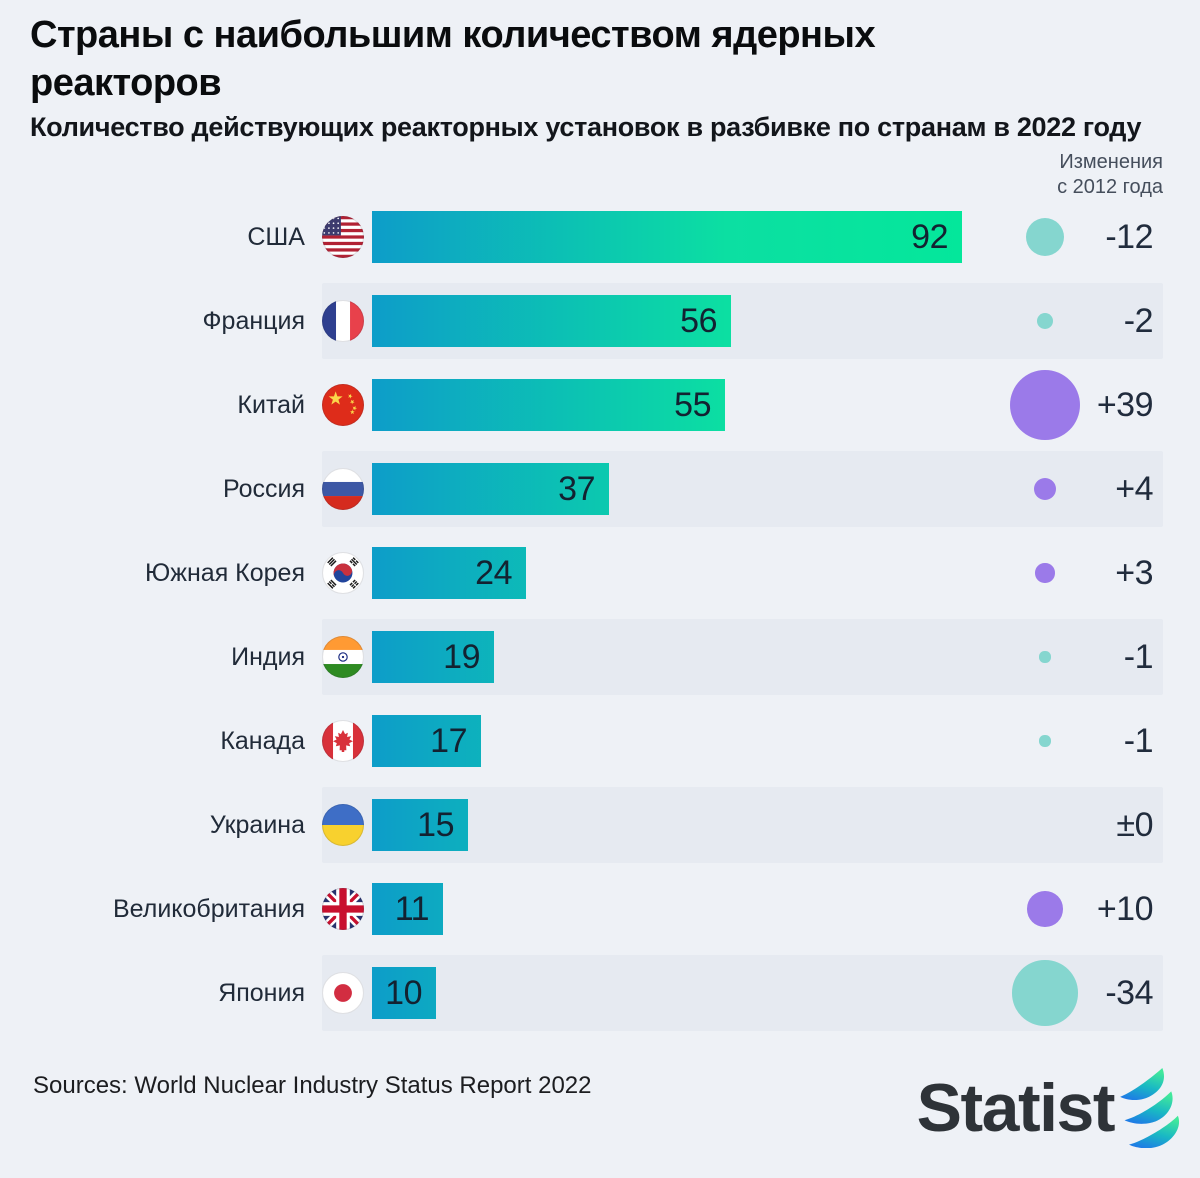 This screenshot has height=1178, width=1200. Describe the element at coordinates (276, 237) in the screenshot. I see `country-label: США` at that location.